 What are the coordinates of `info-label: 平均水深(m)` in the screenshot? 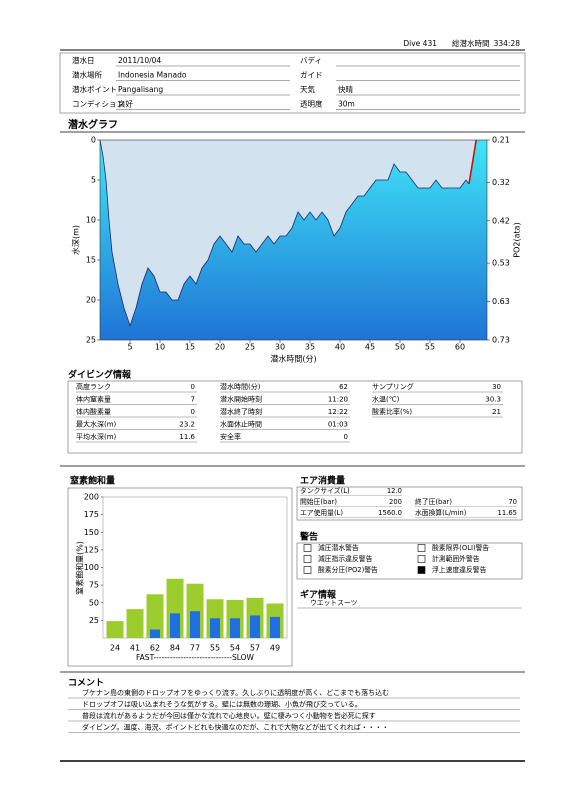 It's located at (96, 436).